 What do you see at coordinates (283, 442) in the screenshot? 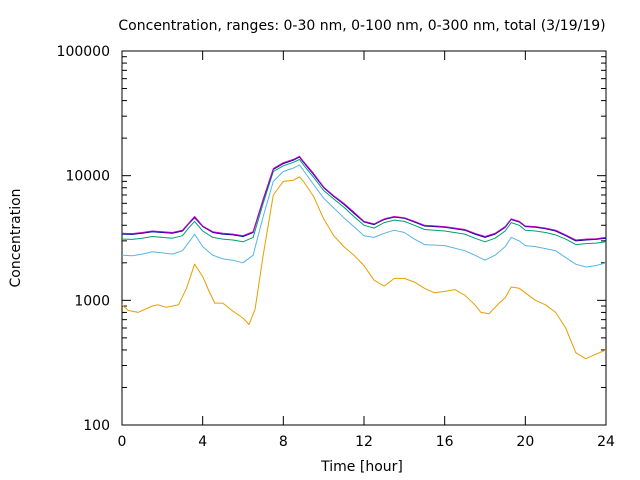
I see `x-tick-label: 8` at bounding box center [283, 442].